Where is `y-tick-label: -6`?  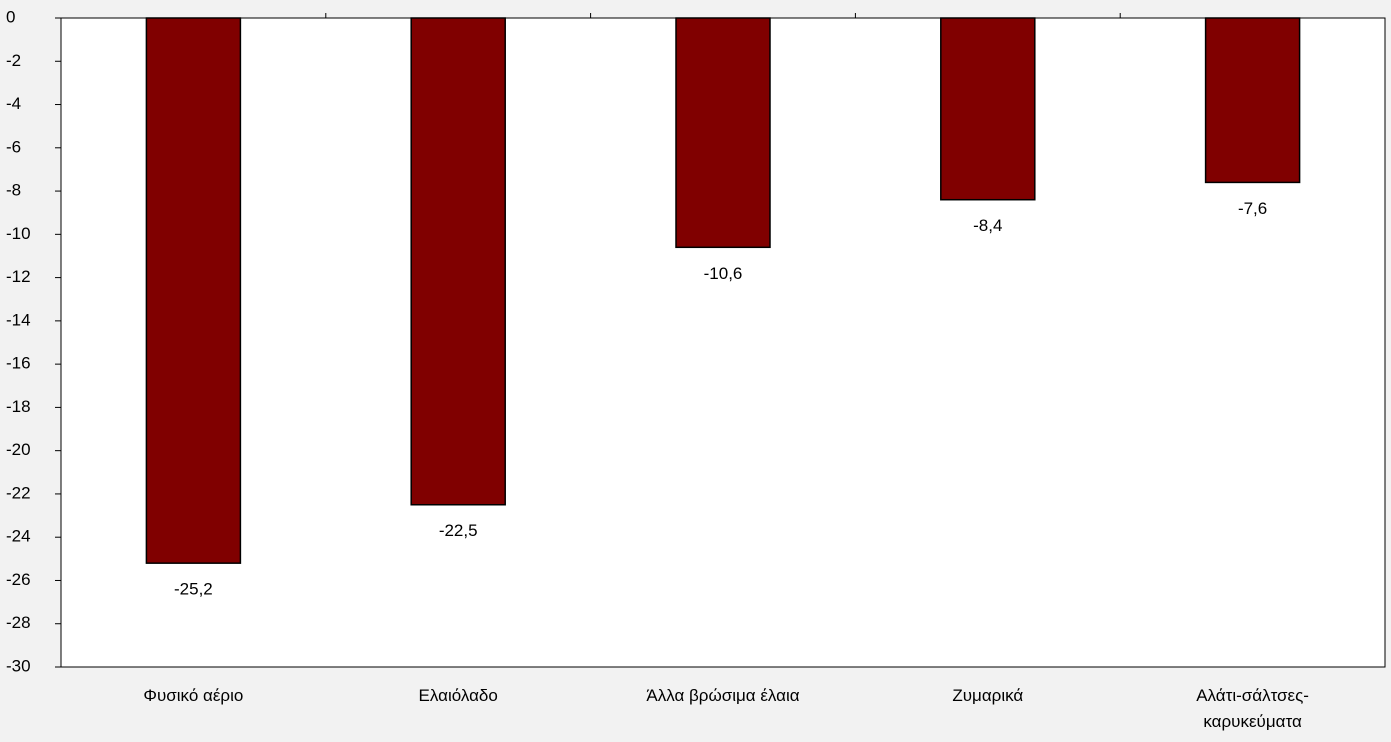
y-tick-label: -6 is located at coordinates (13, 146).